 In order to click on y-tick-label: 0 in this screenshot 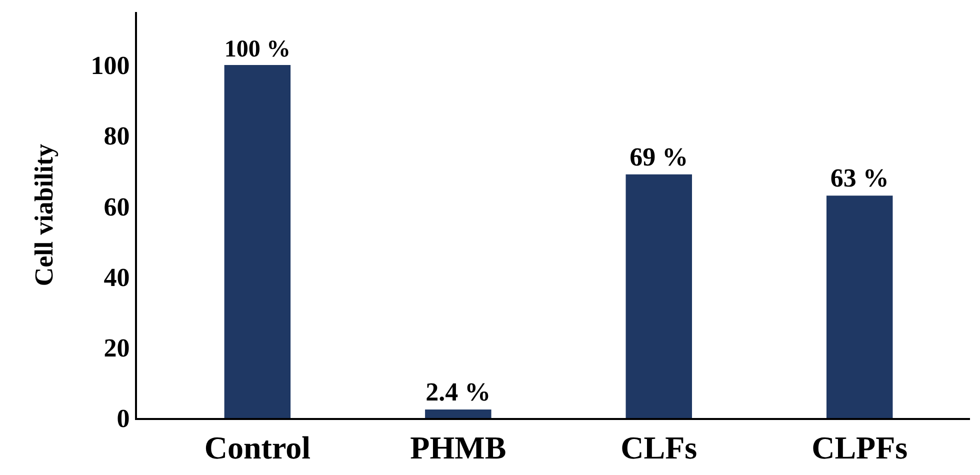, I will do `click(123, 419)`.